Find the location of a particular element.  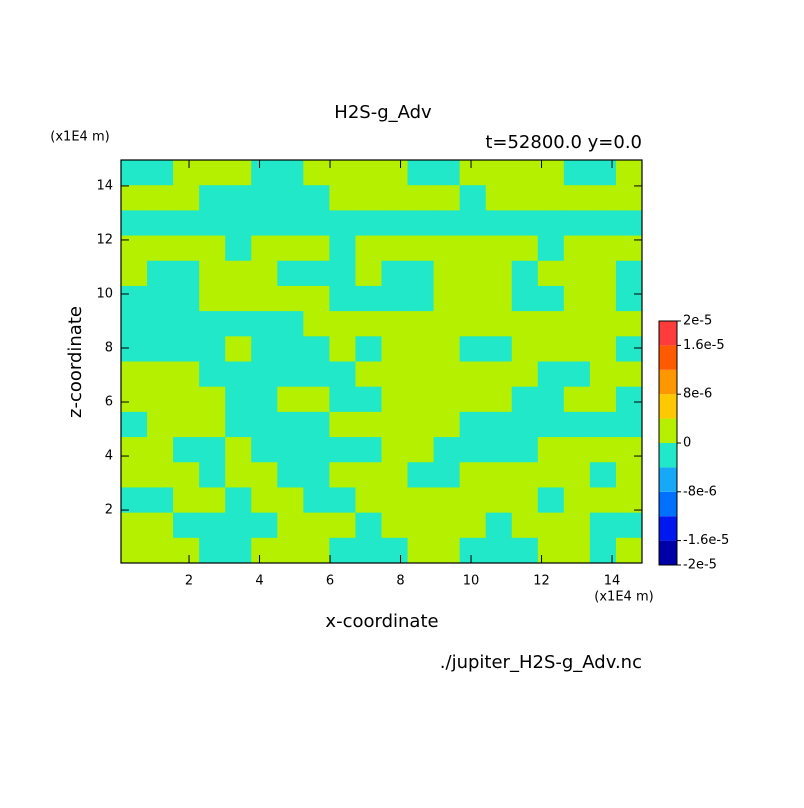

x-tick-label: 8 is located at coordinates (400, 581).